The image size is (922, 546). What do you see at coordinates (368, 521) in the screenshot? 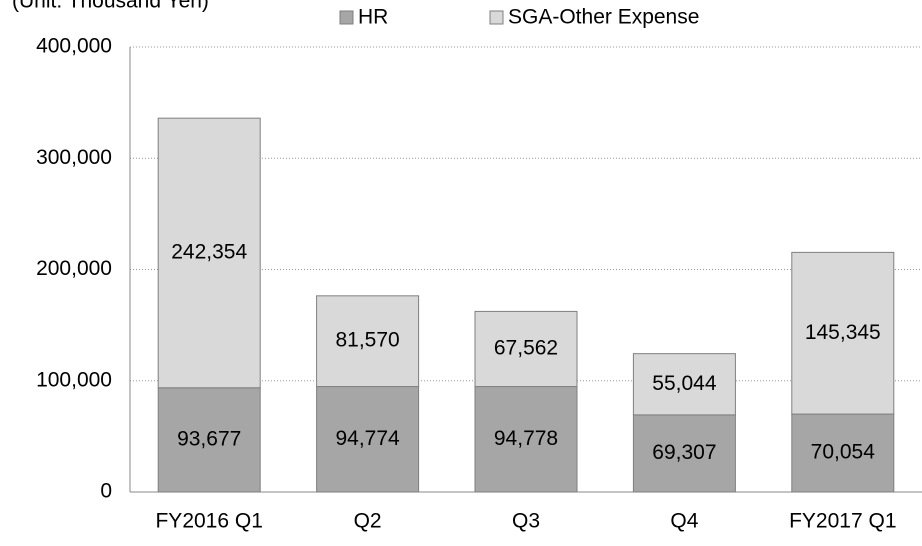
I see `x-tick-label: Q2` at bounding box center [368, 521].